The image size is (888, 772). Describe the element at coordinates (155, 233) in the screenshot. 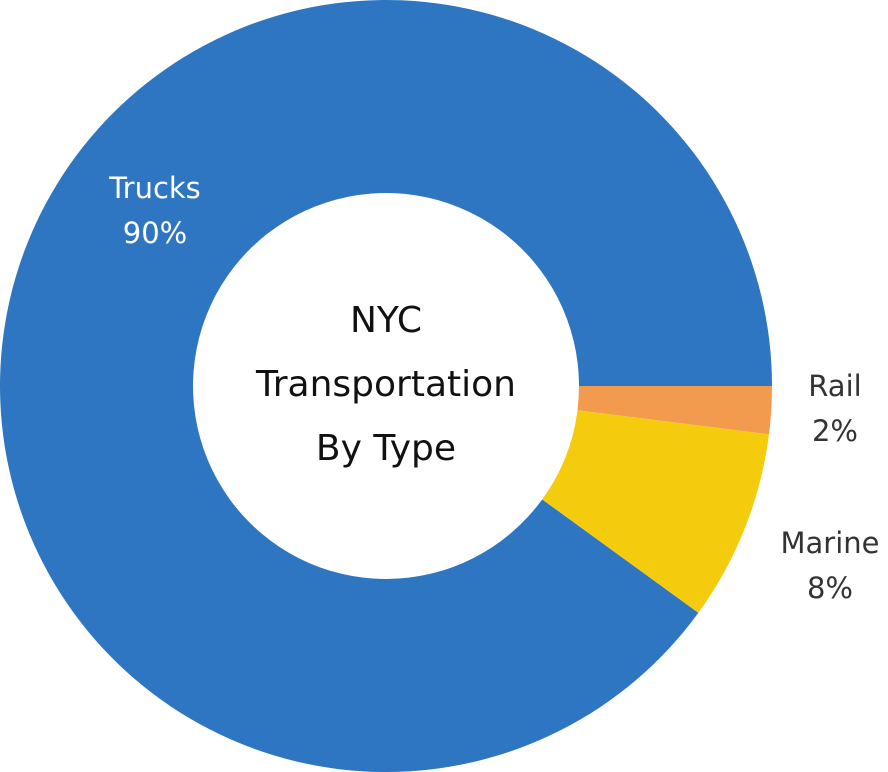

I see `value-label: 90%` at that location.